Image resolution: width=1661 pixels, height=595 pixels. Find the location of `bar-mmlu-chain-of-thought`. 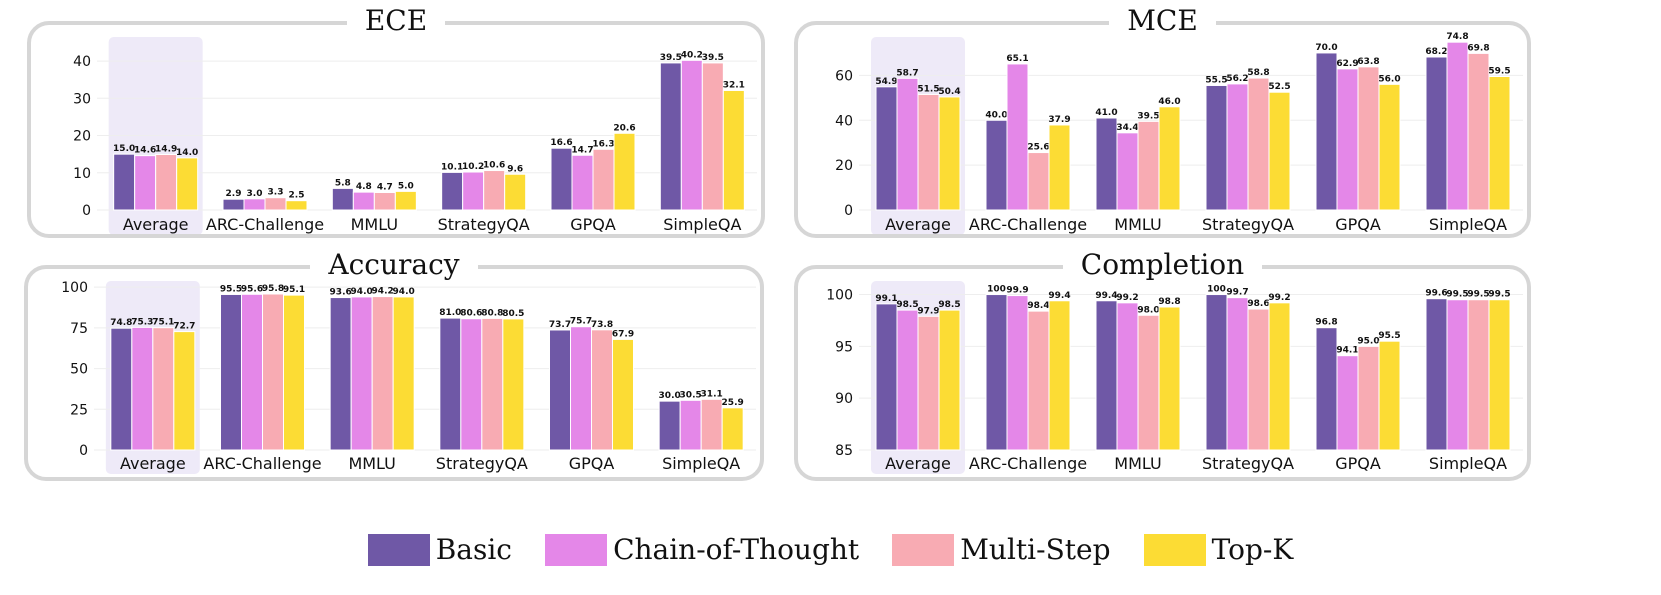

bar-mmlu-chain-of-thought is located at coordinates (1127, 376).